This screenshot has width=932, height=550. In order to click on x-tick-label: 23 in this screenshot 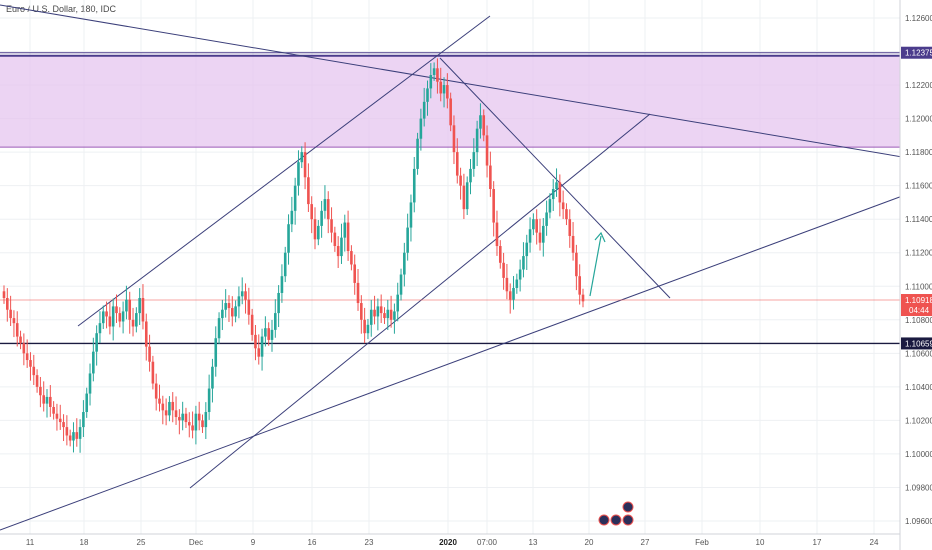, I will do `click(369, 542)`.